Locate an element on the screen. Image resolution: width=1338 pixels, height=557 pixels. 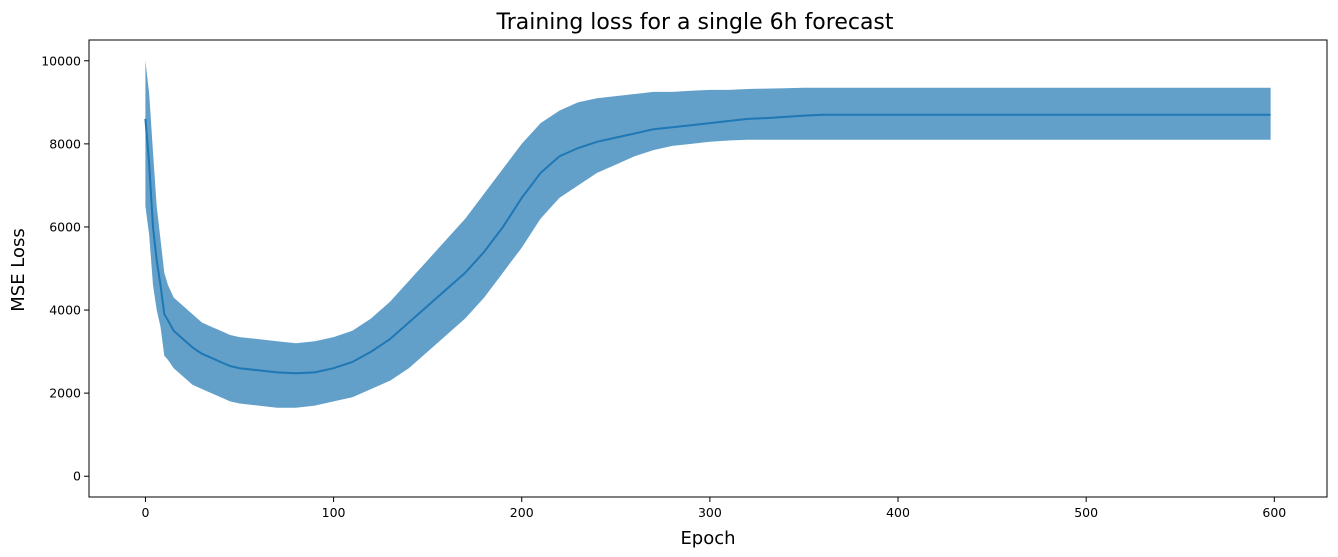
chart-title: Training loss for a single 6h forecast is located at coordinates (694, 22).